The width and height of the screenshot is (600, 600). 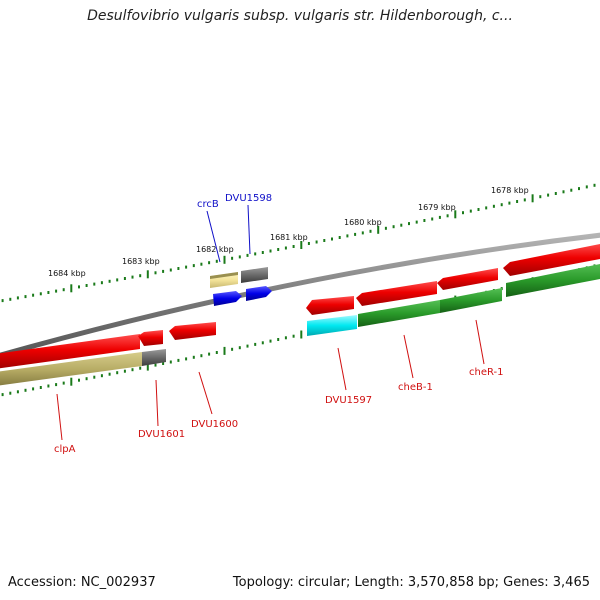 What do you see at coordinates (161, 434) in the screenshot?
I see `gene-label-DVU1601: DVU1601` at bounding box center [161, 434].